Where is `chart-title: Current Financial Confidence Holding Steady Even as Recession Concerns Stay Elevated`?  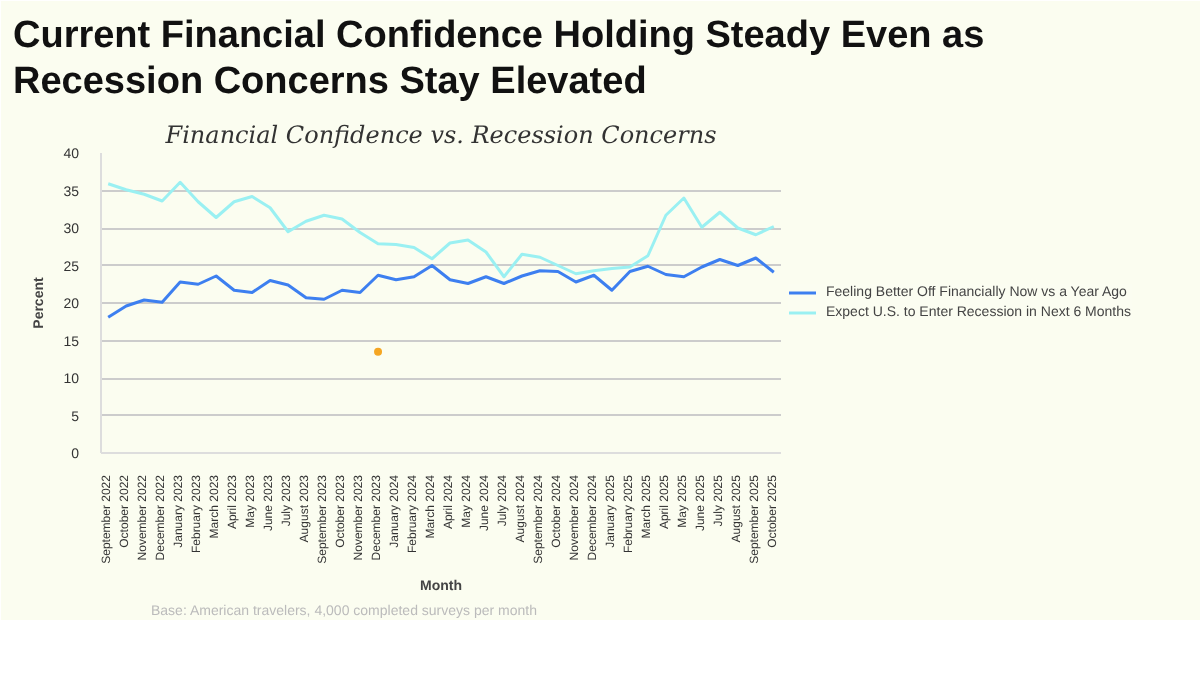 chart-title: Current Financial Confidence Holding Steady Even as Recession Concerns Stay Elevated is located at coordinates (499, 58).